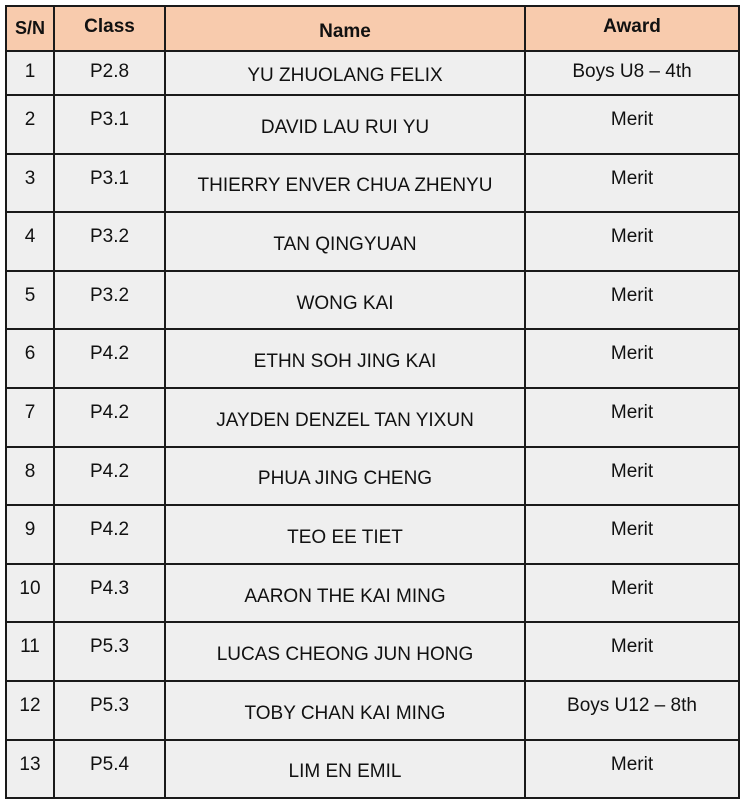  What do you see at coordinates (30, 241) in the screenshot?
I see `cell-sn: 4` at bounding box center [30, 241].